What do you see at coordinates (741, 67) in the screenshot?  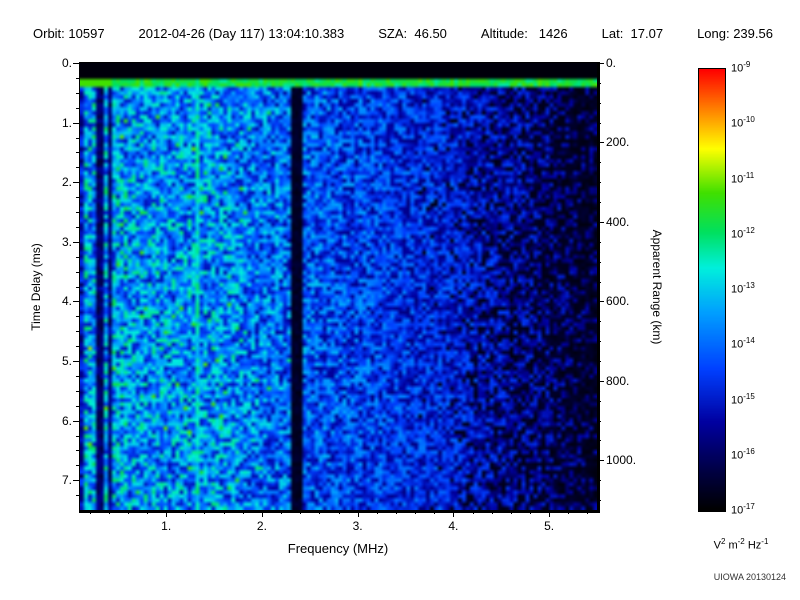 I see `colorbar-tick-label: 10-9` at bounding box center [741, 67].